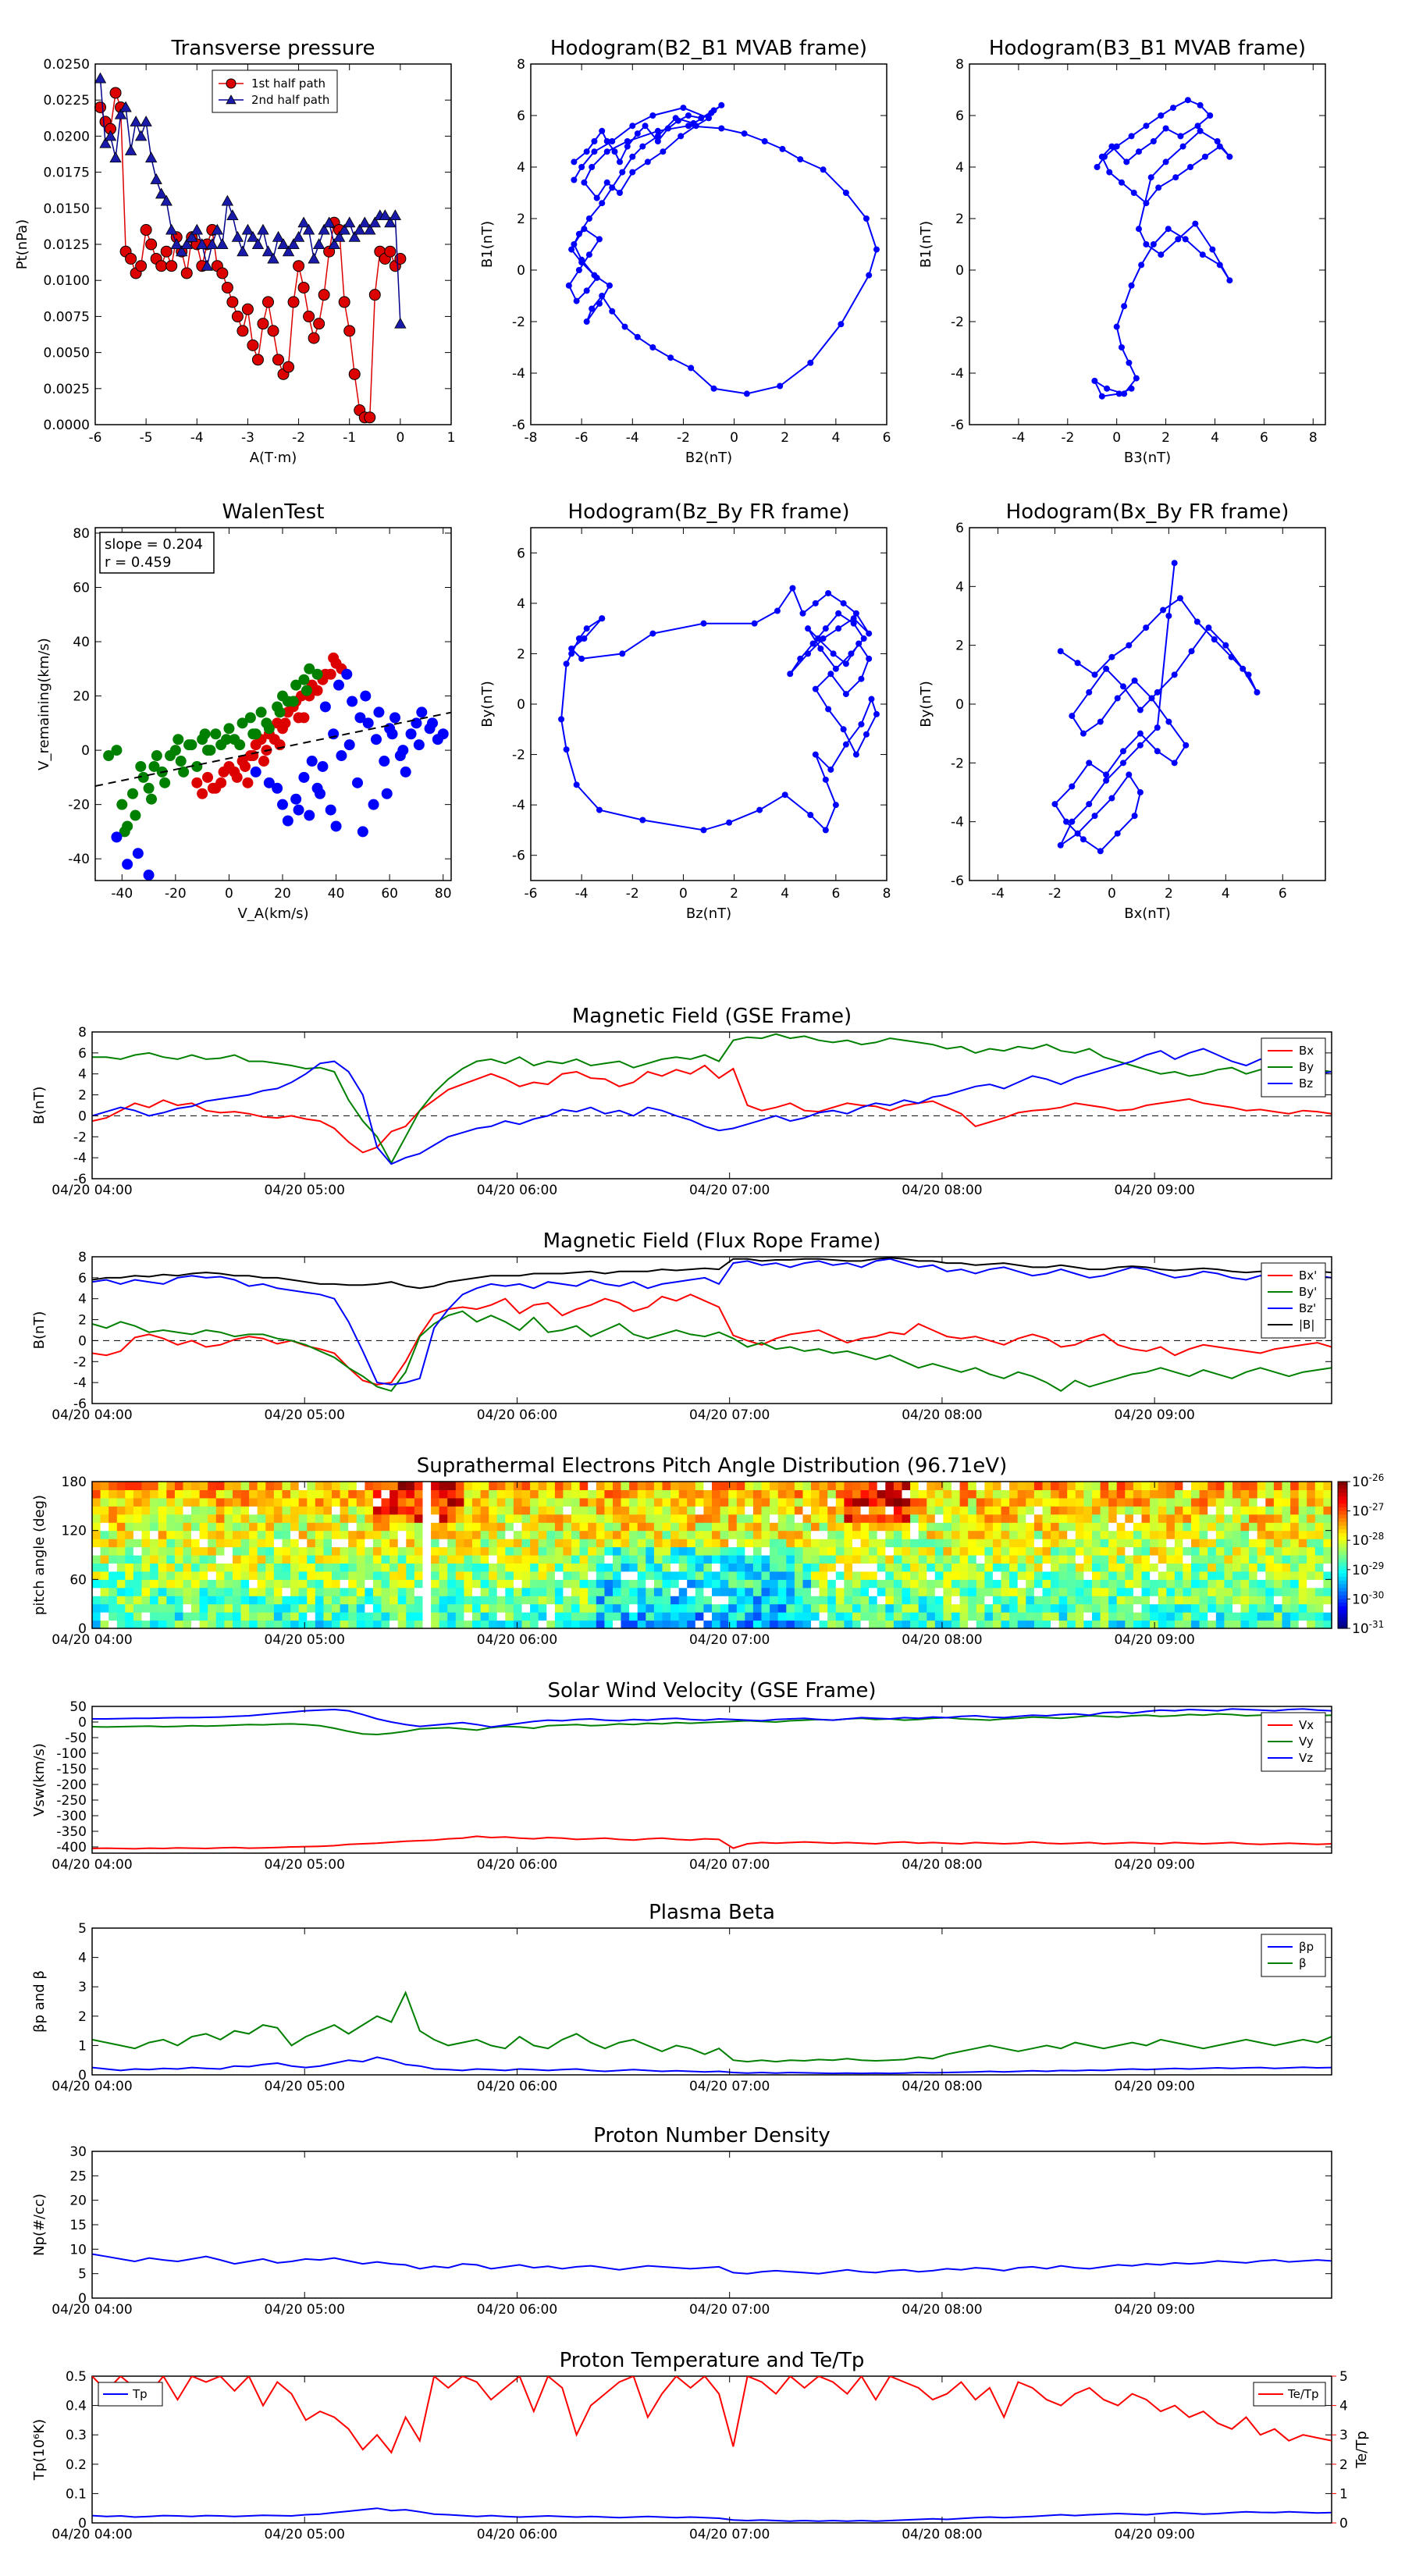 Image resolution: width=1405 pixels, height=2576 pixels. I want to click on y-tick-label: 0.2, so click(76, 2465).